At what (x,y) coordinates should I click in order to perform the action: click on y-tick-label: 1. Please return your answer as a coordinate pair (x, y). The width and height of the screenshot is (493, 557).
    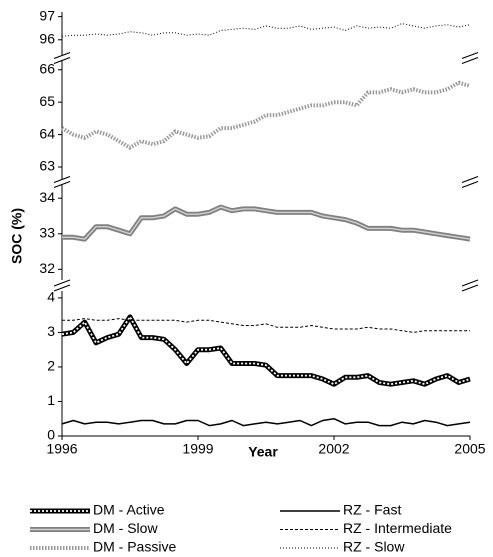
    Looking at the image, I should click on (51, 400).